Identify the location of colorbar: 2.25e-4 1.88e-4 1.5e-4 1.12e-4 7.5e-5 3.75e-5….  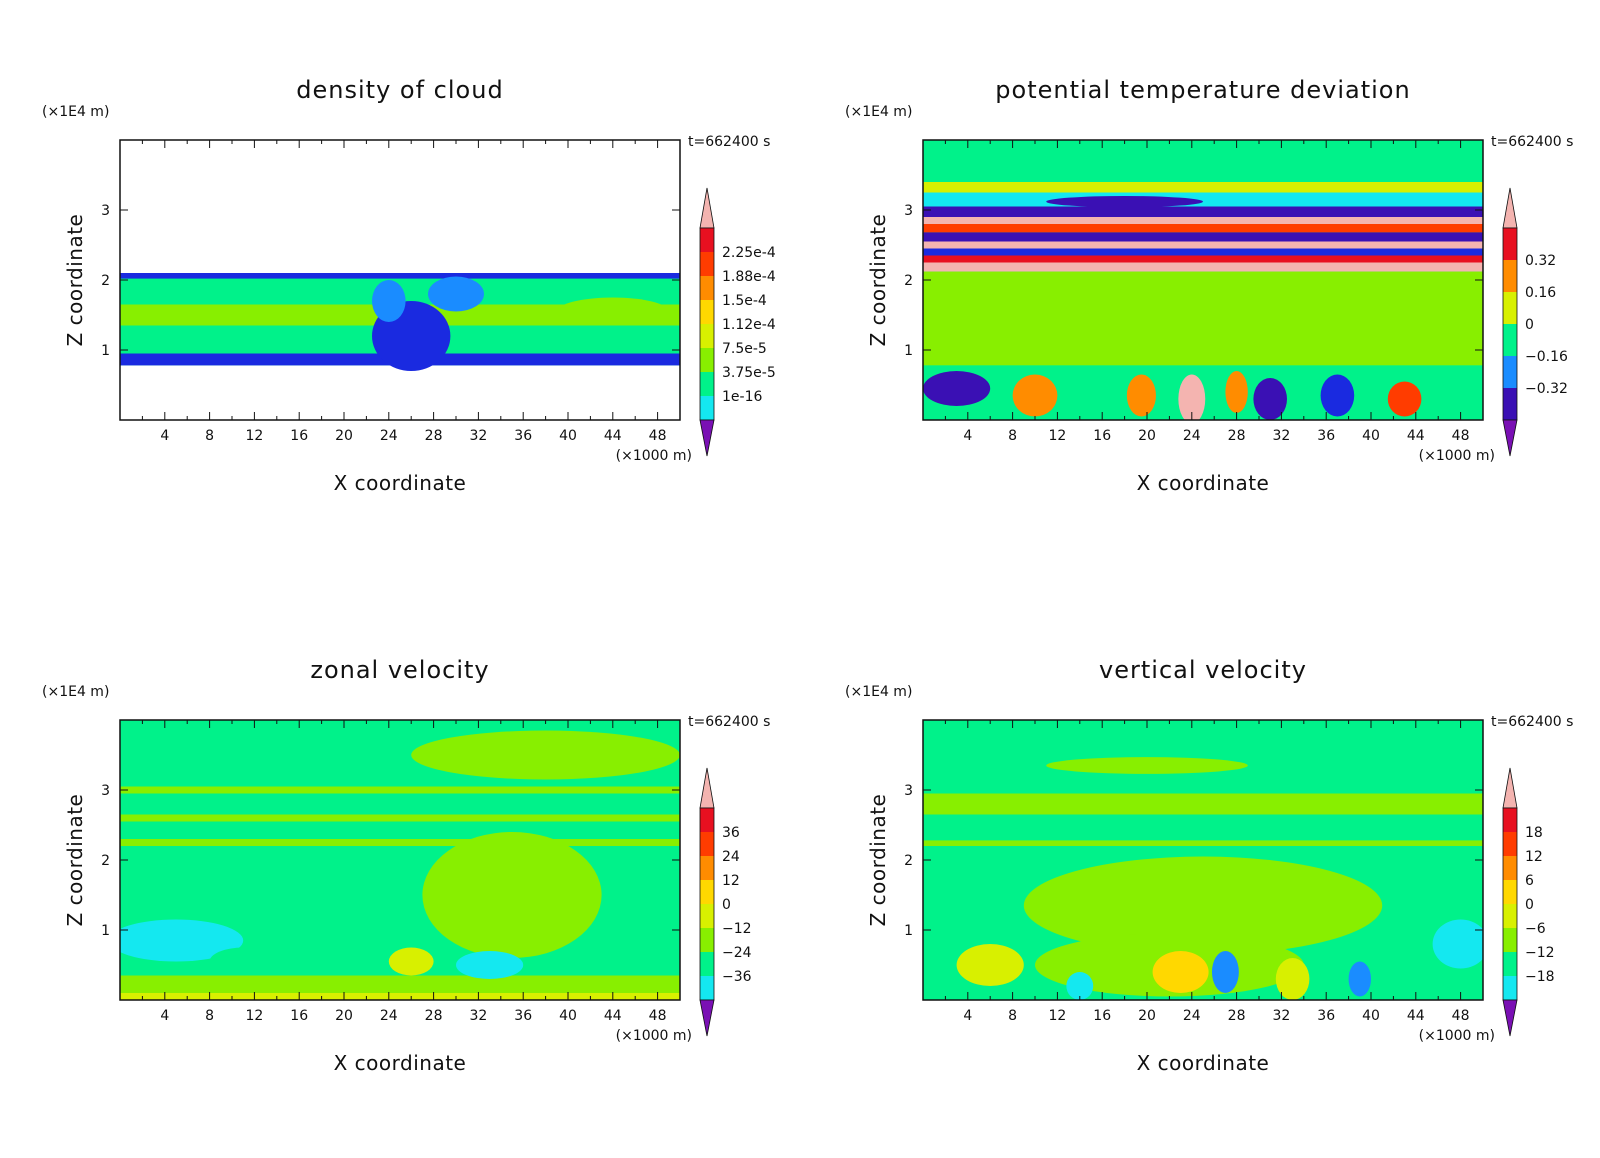
(737, 322).